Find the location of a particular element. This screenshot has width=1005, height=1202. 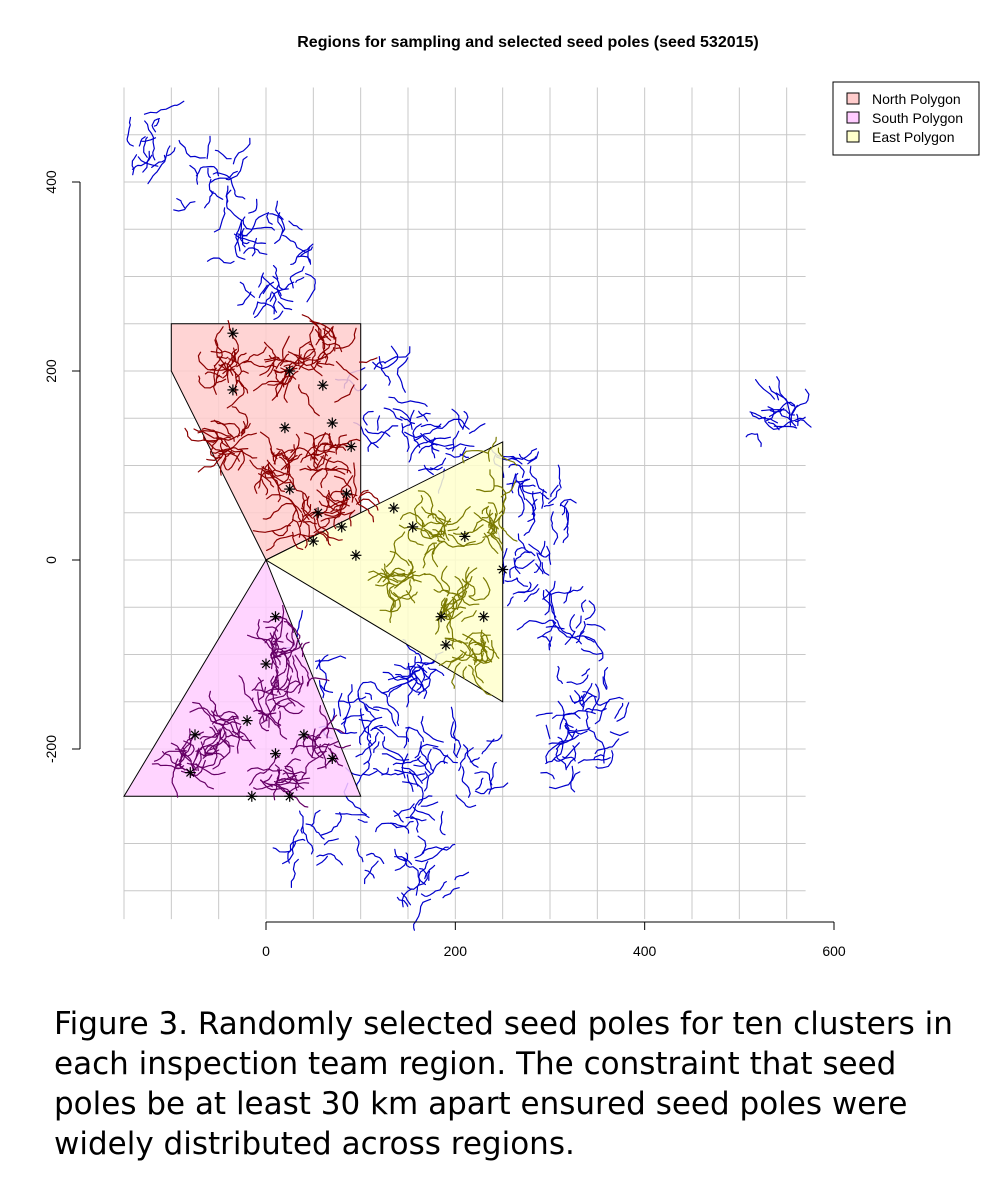

legend-swatch is located at coordinates (853, 98).